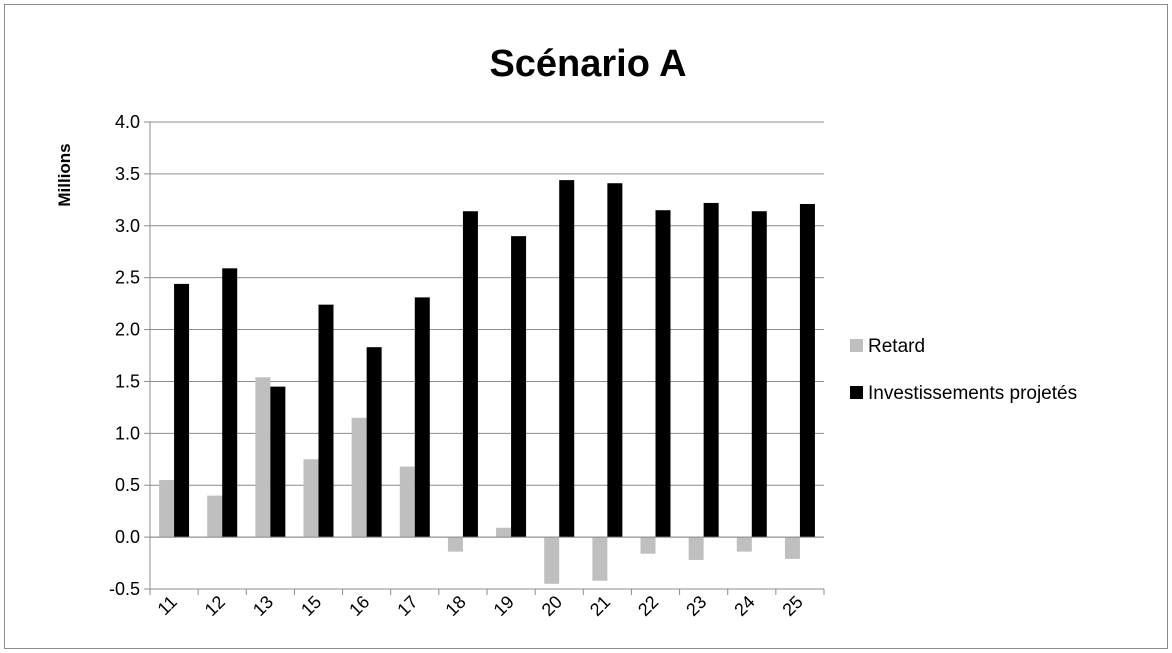 The height and width of the screenshot is (653, 1172). What do you see at coordinates (127, 330) in the screenshot?
I see `y-tick-label: 2.0` at bounding box center [127, 330].